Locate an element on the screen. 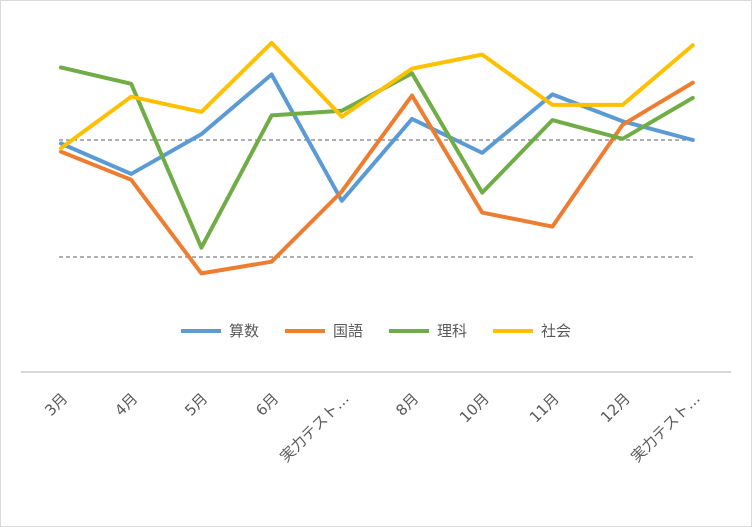 This screenshot has height=527, width=752. legend-item-sansu: 算数 is located at coordinates (219, 330).